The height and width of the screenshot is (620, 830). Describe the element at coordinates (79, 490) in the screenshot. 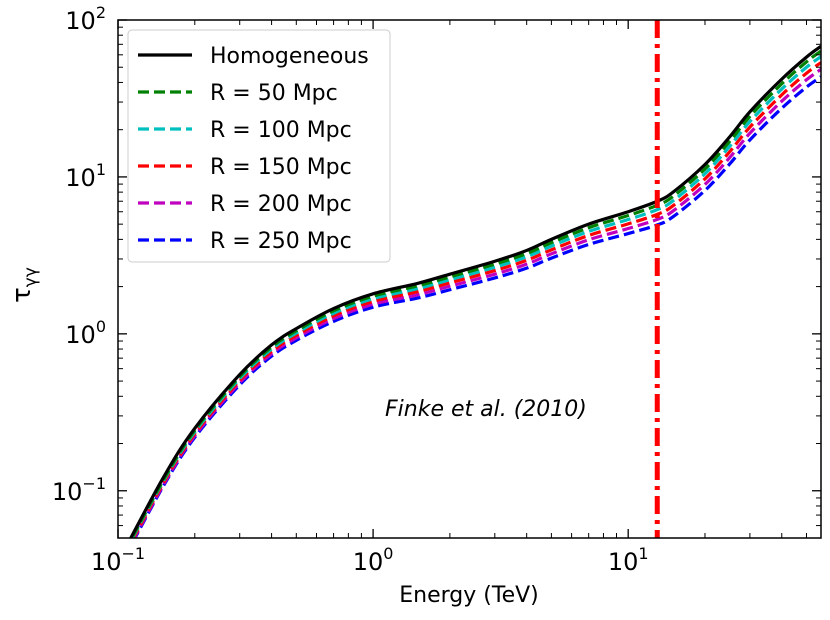

I see `y-tick-label: 10⁻¹` at that location.